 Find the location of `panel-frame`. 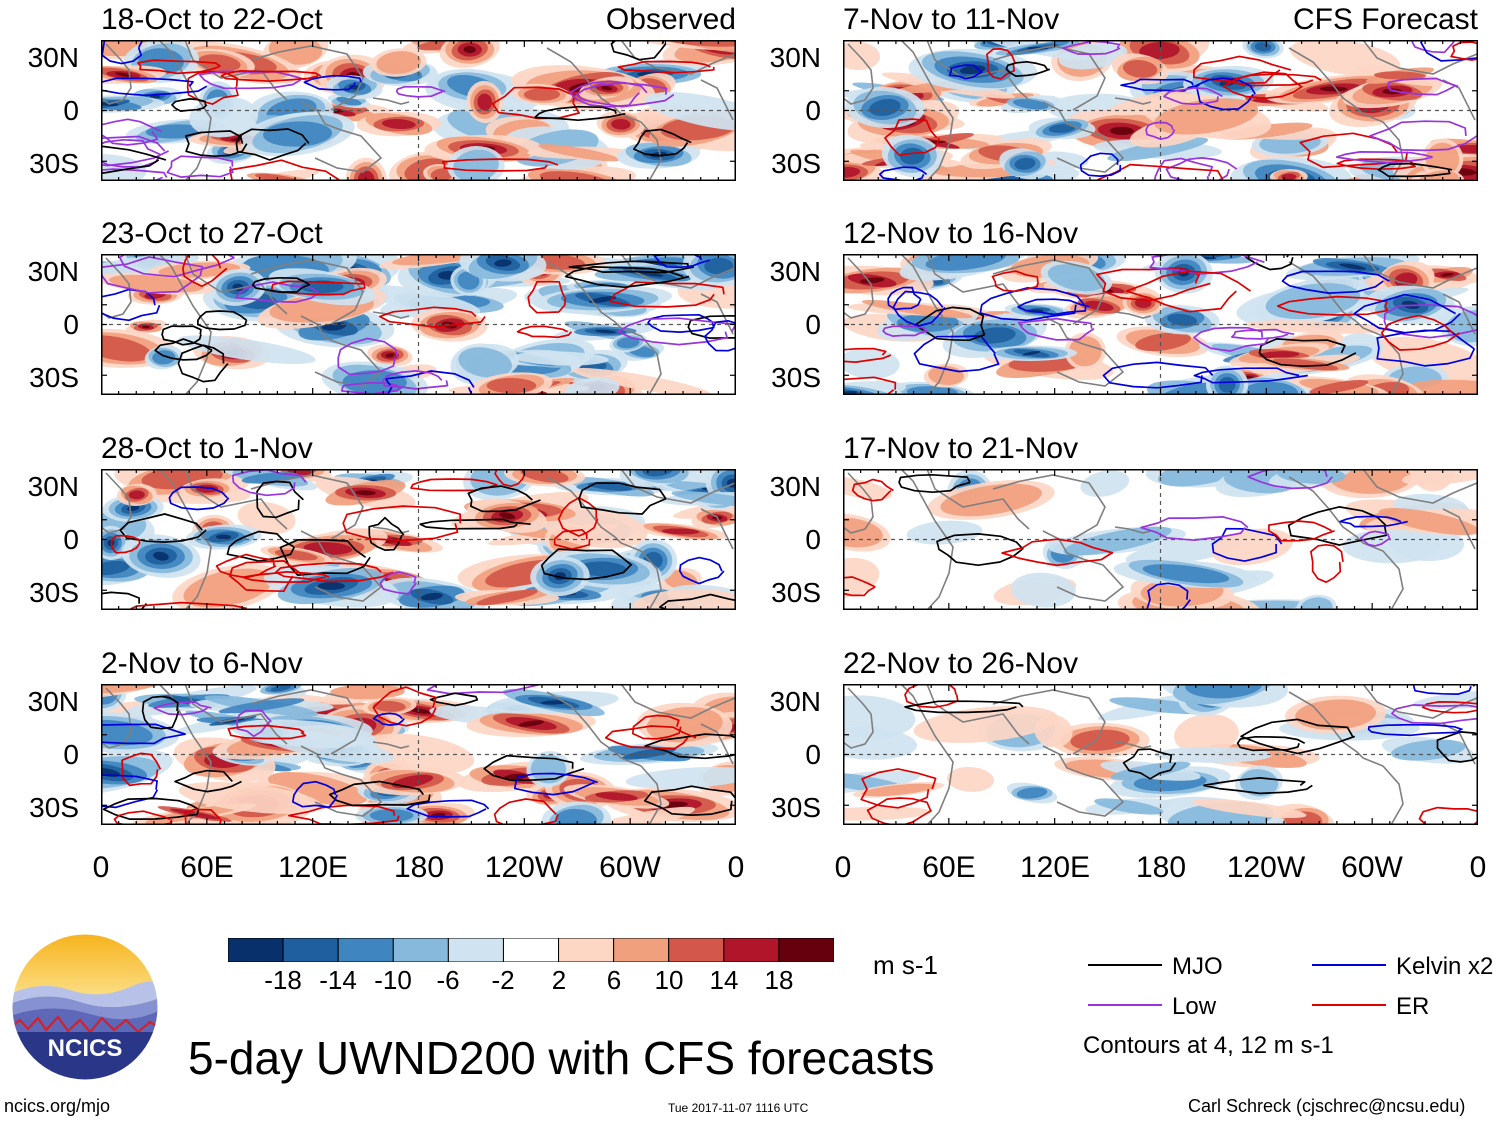

panel-frame is located at coordinates (1160, 110).